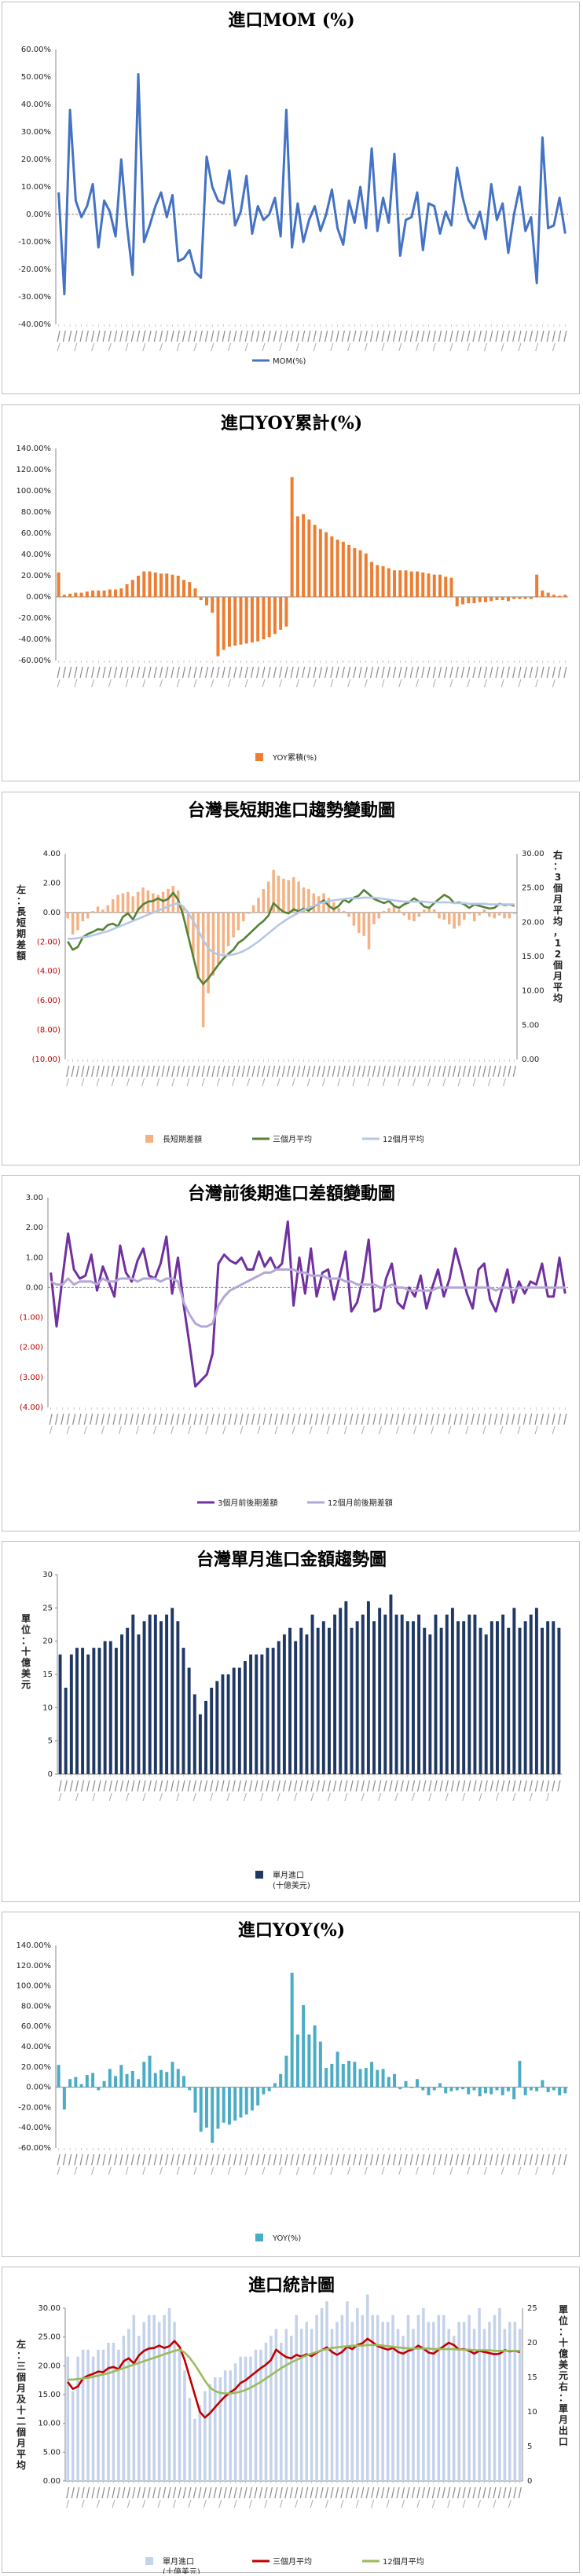 This screenshot has height=2576, width=583. What do you see at coordinates (26, 1662) in the screenshot?
I see `y-axis-label: 億` at bounding box center [26, 1662].